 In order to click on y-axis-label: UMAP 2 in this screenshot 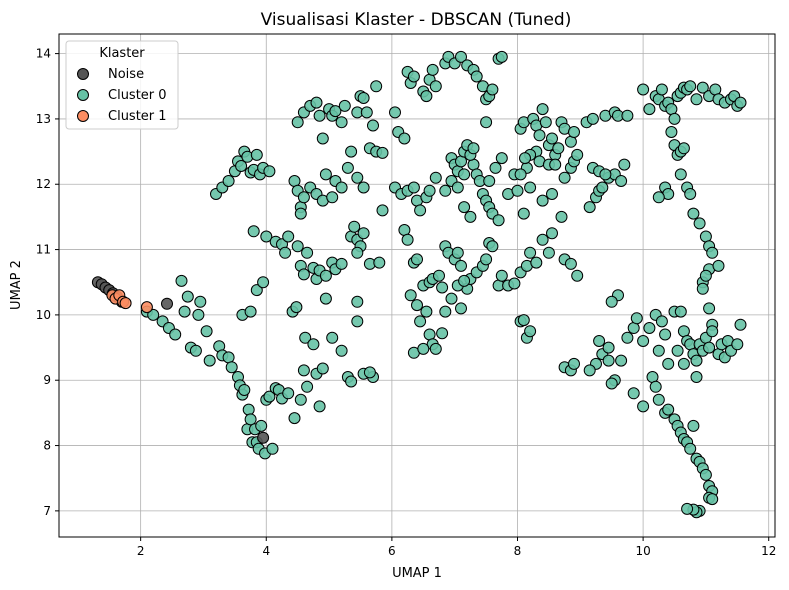, I will do `click(16, 285)`.